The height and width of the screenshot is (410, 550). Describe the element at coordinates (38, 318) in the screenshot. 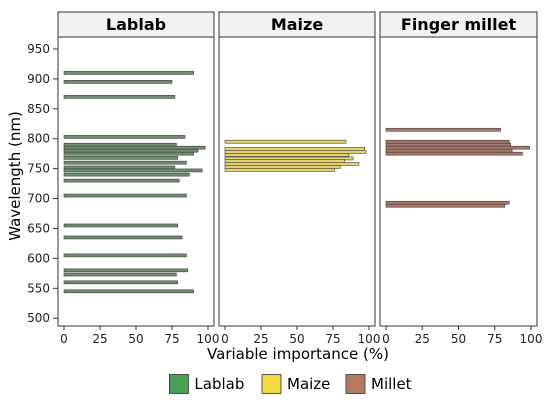

I see `y-tick-label: 500` at that location.